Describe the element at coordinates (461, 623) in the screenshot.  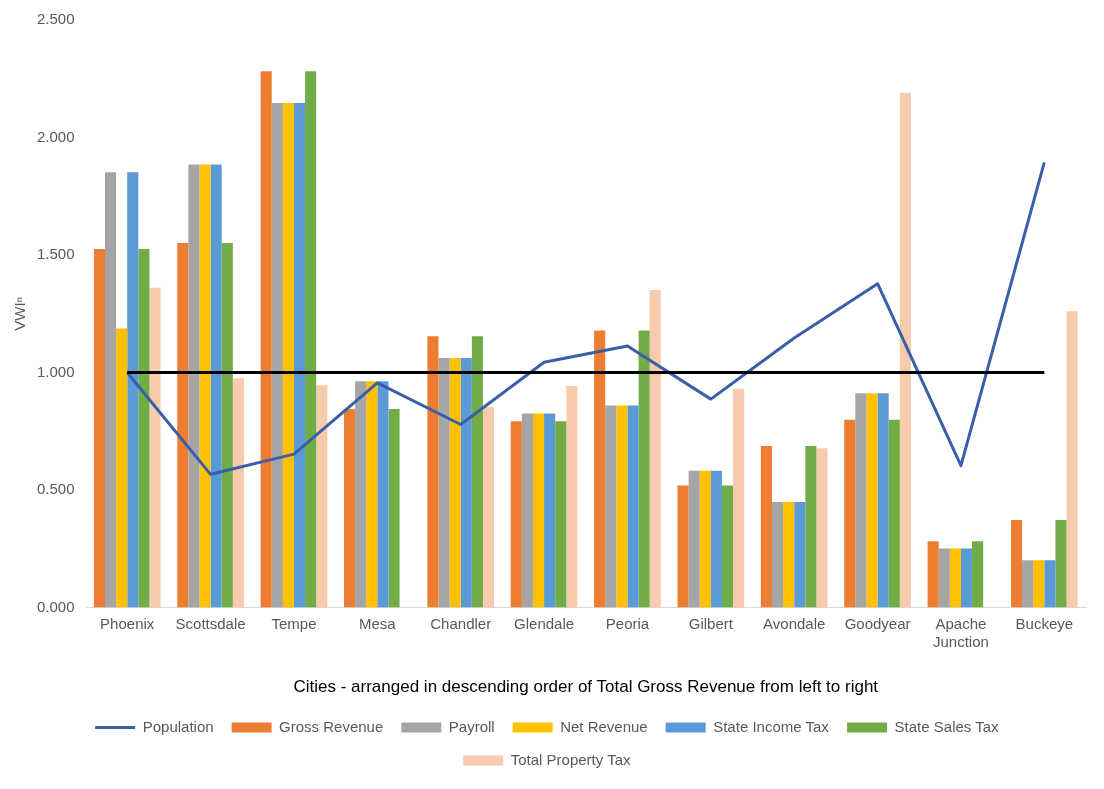
I see `x-tick-label: Chandler` at that location.